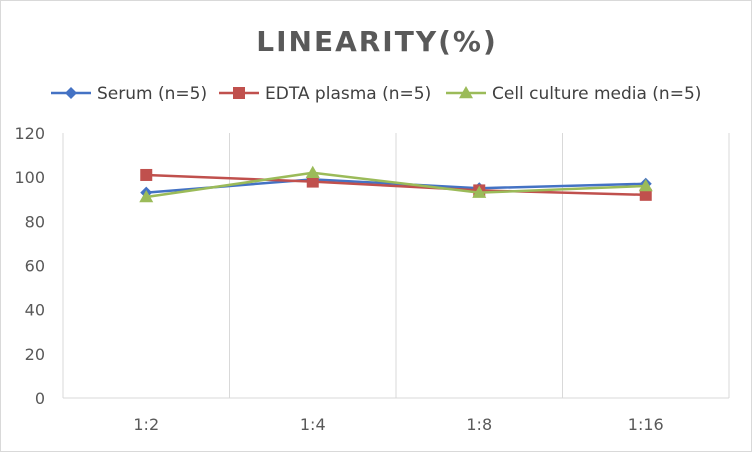 The width and height of the screenshot is (752, 453). Describe the element at coordinates (35, 310) in the screenshot. I see `y-tick-label: 40` at that location.